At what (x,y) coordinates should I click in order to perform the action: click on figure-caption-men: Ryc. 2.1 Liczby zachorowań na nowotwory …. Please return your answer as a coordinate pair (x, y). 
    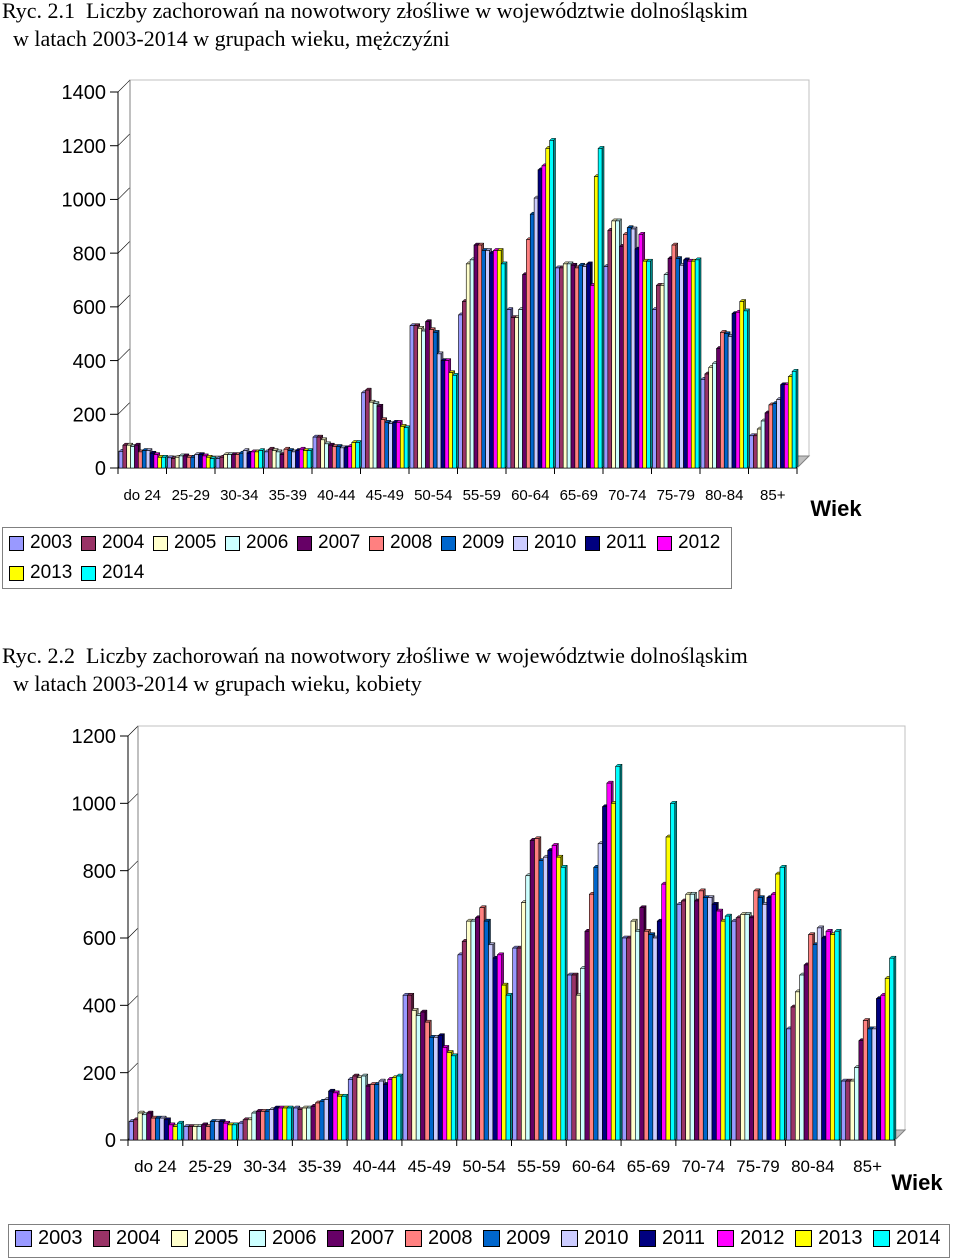
    Looking at the image, I should click on (375, 26).